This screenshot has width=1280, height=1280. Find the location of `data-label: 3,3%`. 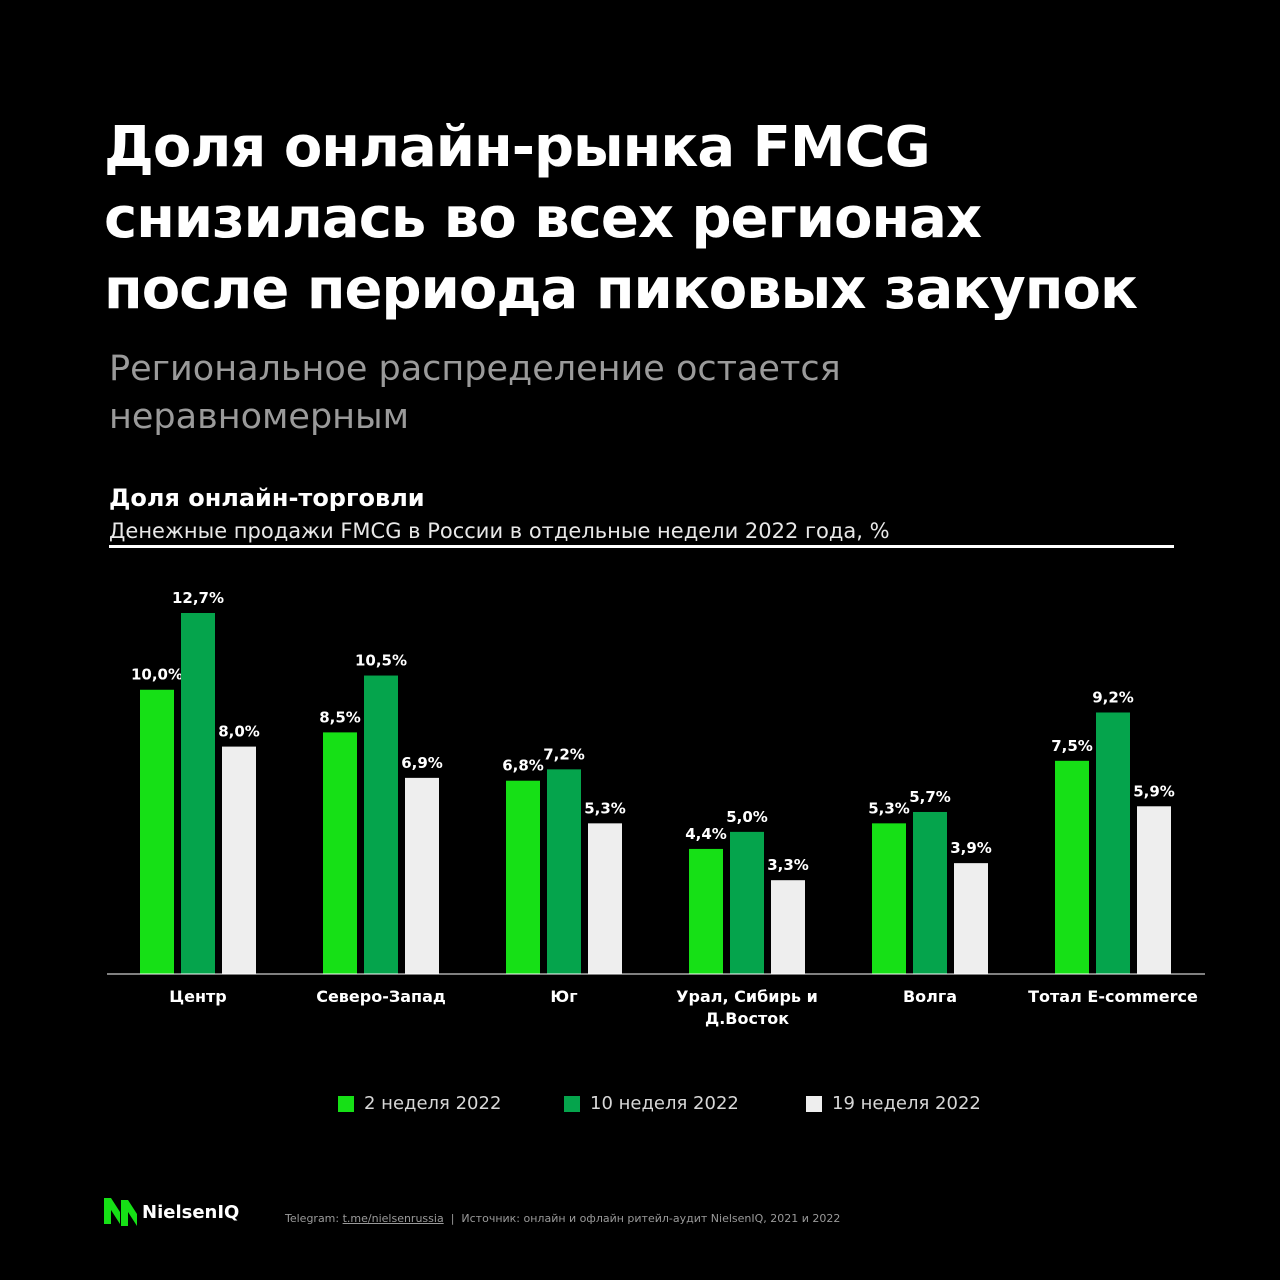

data-label: 3,3% is located at coordinates (788, 865).